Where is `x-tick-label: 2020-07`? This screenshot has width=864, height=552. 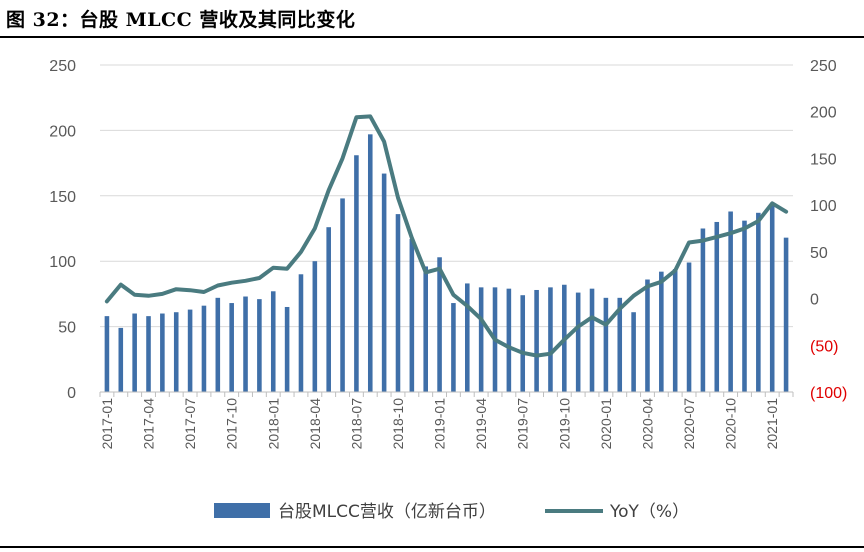
x-tick-label: 2020-07 is located at coordinates (689, 424).